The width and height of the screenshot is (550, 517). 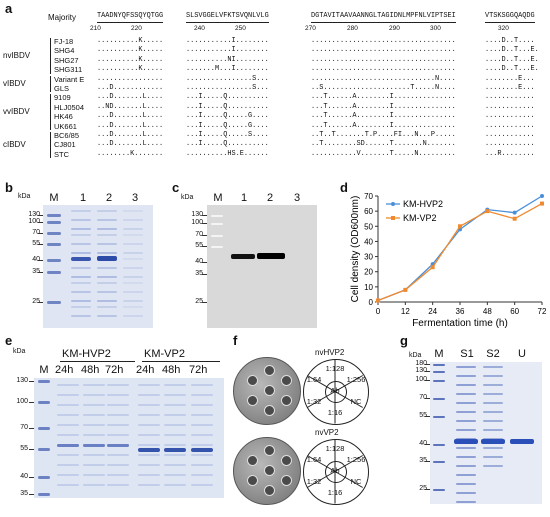 What do you see at coordinates (336, 472) in the screenshot?
I see `well-diagram-bottom` at bounding box center [336, 472].